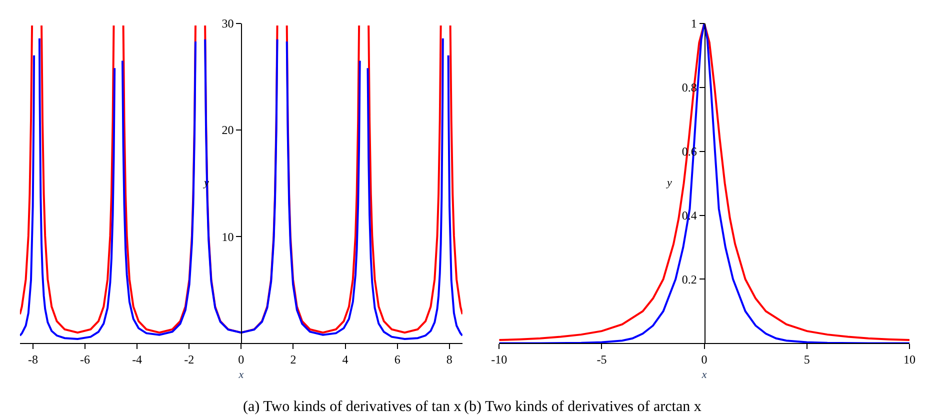 The width and height of the screenshot is (932, 417). Describe the element at coordinates (601, 359) in the screenshot. I see `x-tick-label: -5` at that location.